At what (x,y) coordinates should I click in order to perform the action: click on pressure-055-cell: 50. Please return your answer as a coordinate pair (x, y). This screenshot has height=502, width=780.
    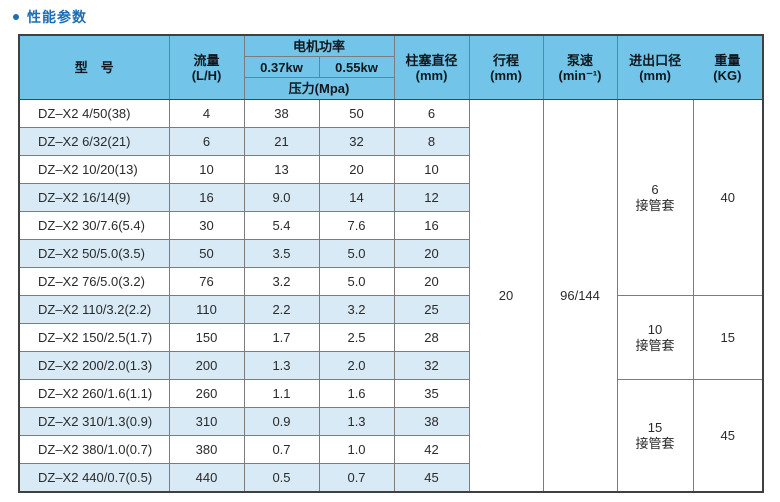
    Looking at the image, I should click on (356, 113).